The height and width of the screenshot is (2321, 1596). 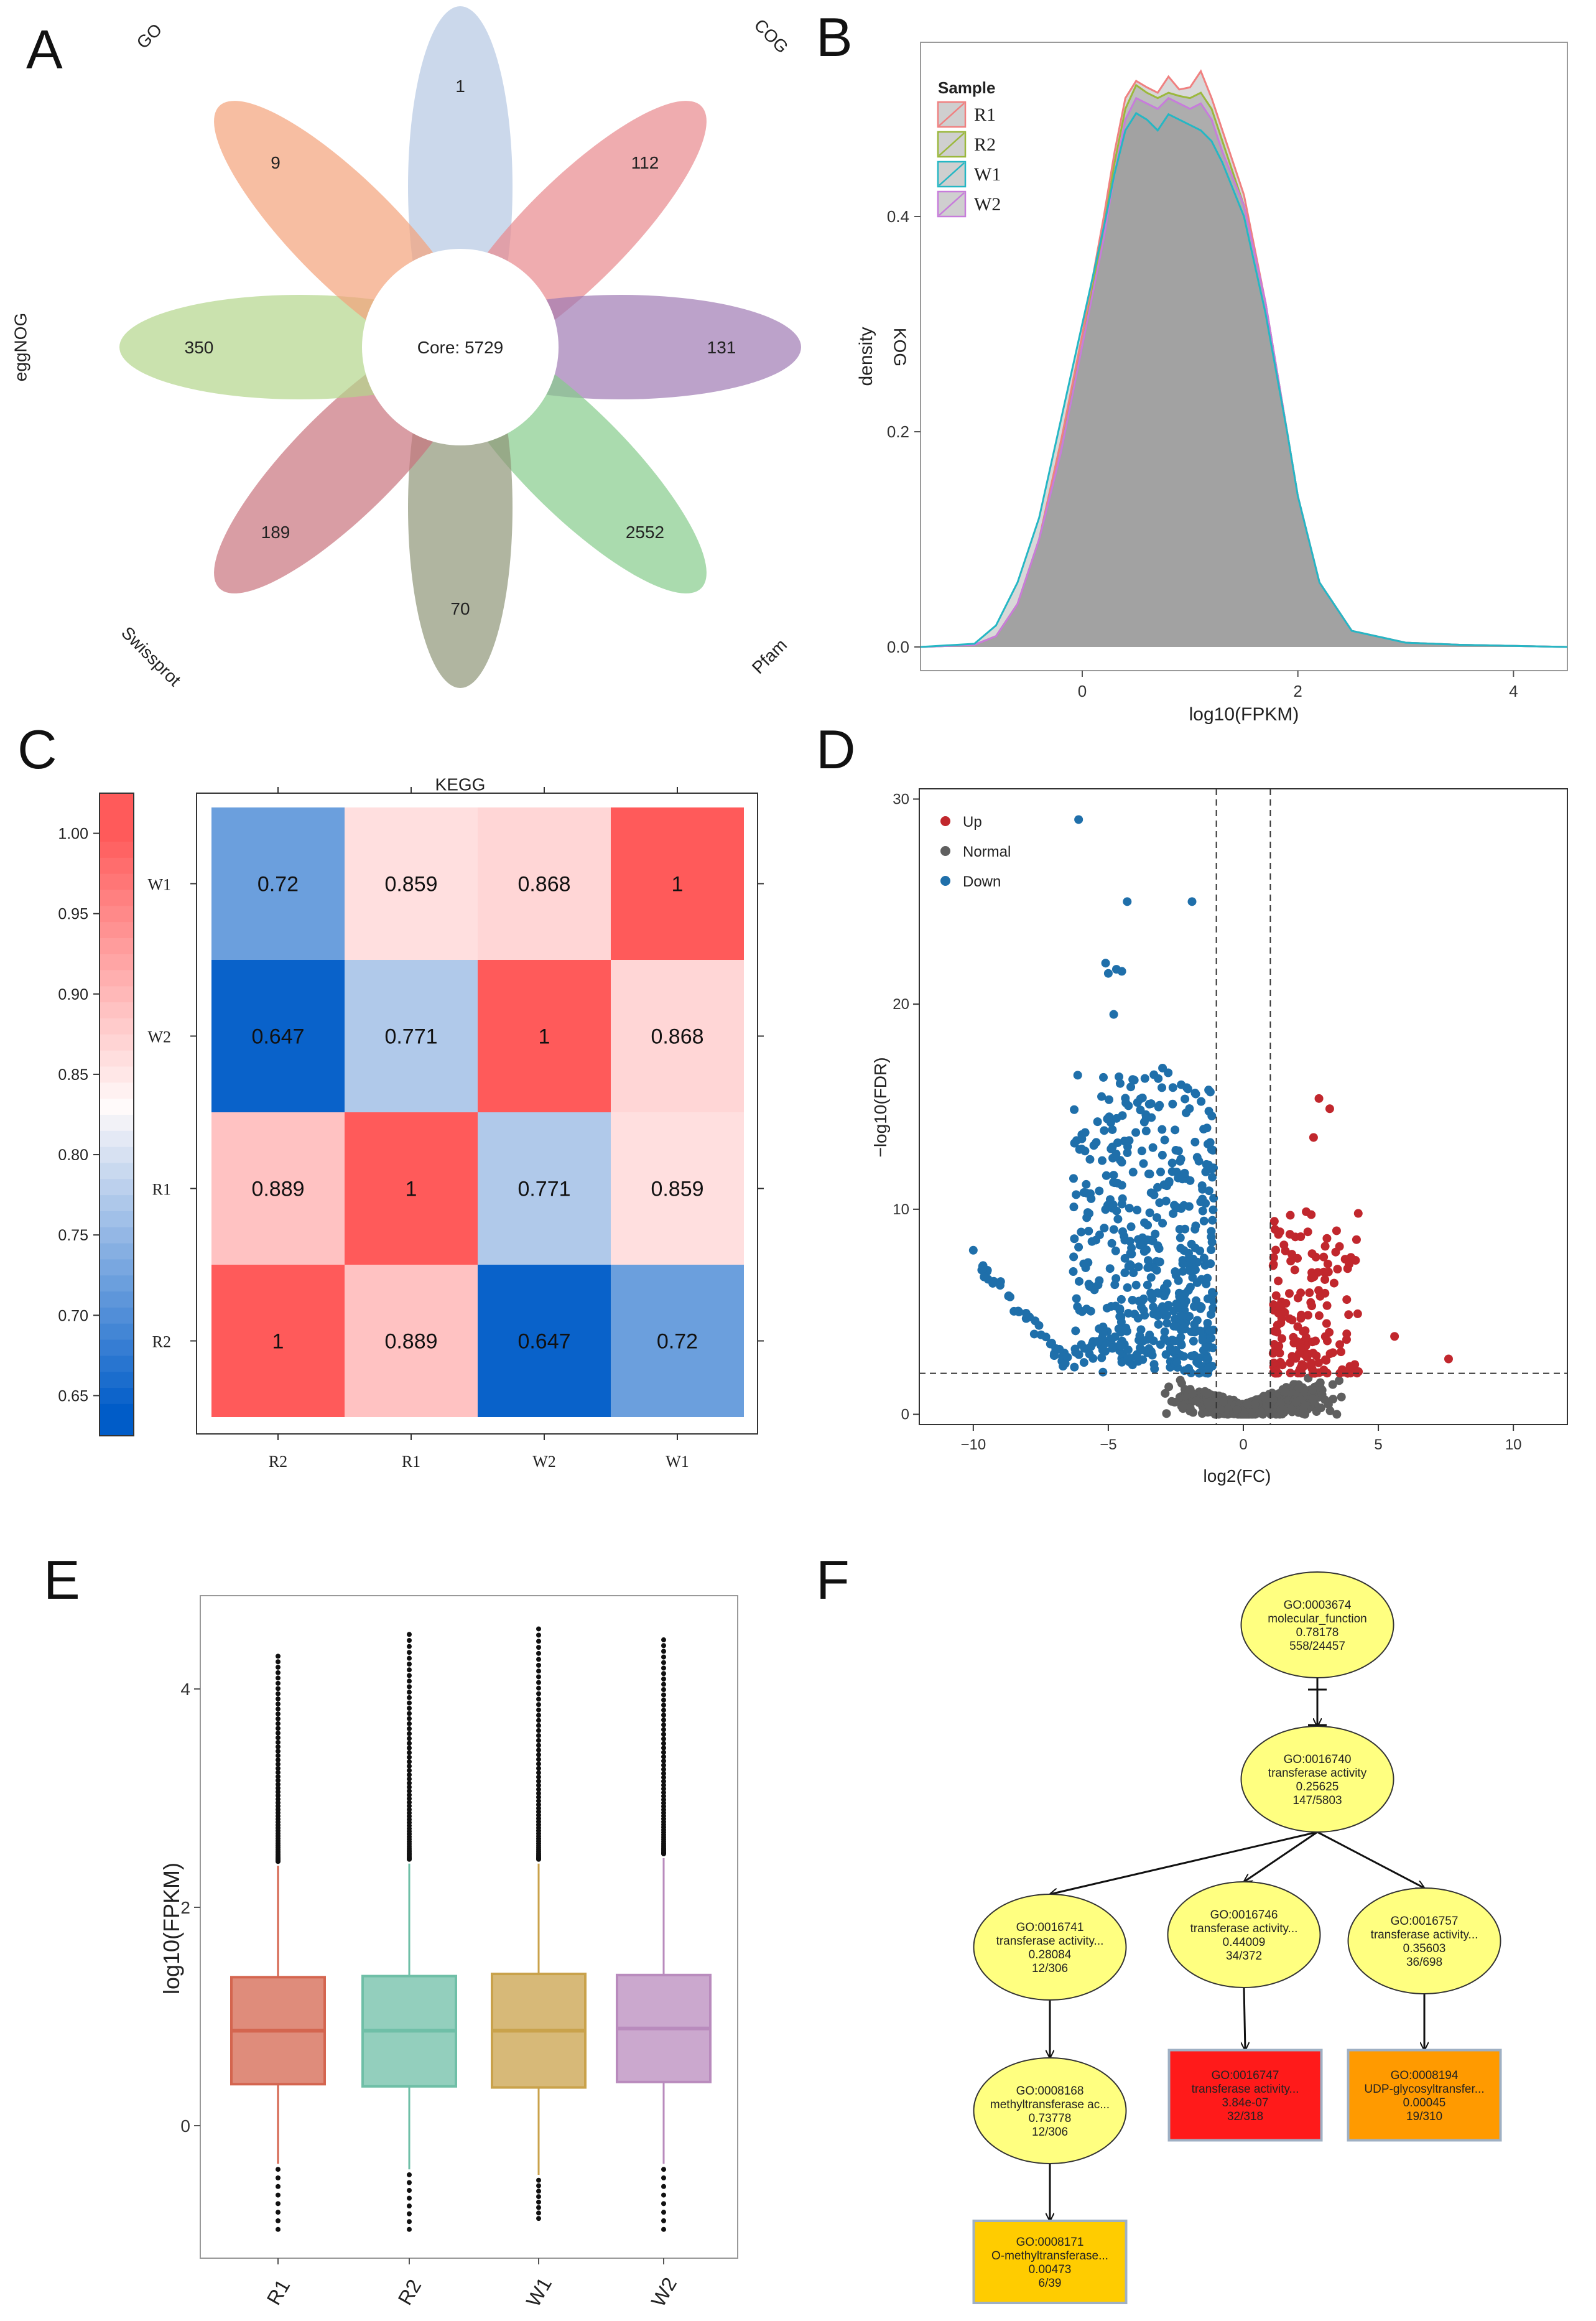 I want to click on plot-frame, so click(x=1244, y=1106).